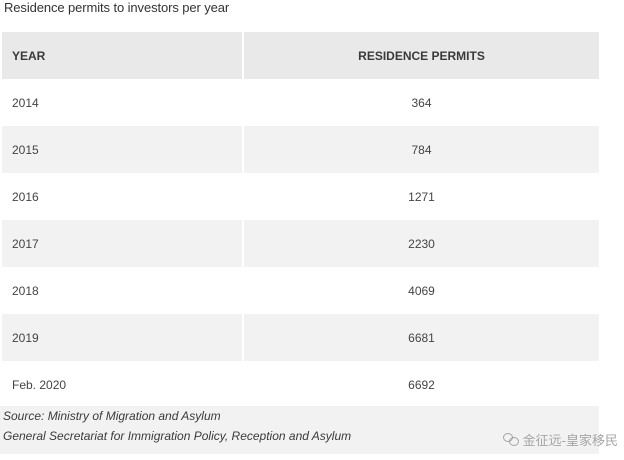 The width and height of the screenshot is (624, 460). I want to click on year-cell: 2019, so click(25, 337).